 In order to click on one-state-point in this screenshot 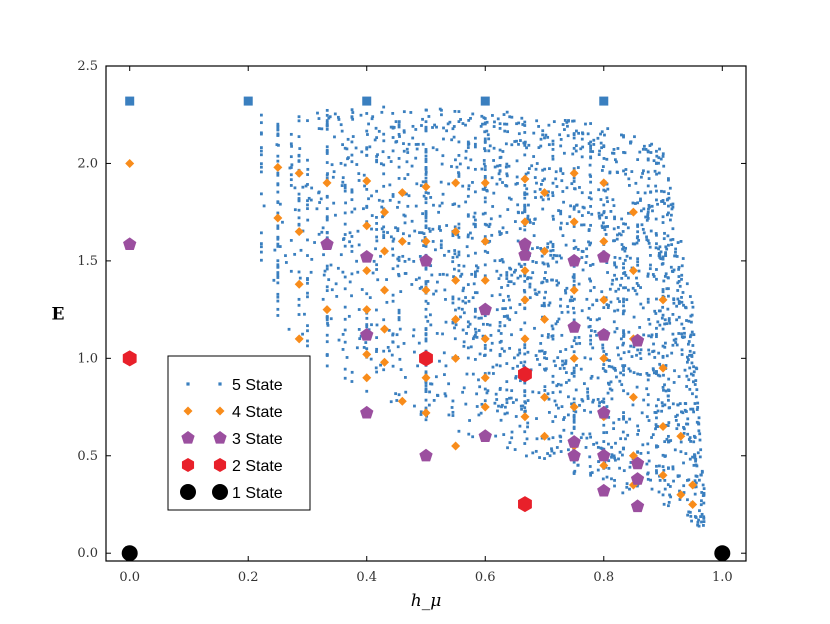, I will do `click(722, 553)`.